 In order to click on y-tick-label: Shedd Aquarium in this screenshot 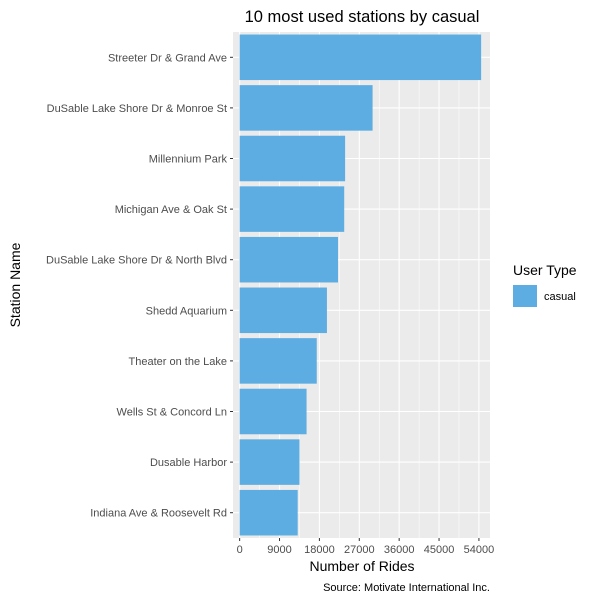, I will do `click(186, 311)`.